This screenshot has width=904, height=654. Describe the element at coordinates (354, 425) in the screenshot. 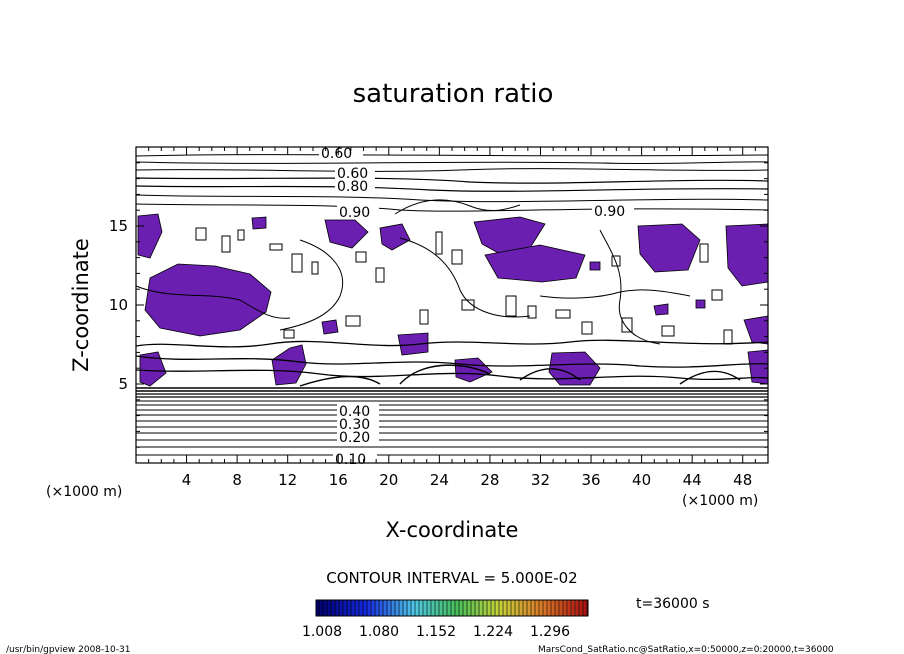

I see `contour-label: 0.30` at that location.